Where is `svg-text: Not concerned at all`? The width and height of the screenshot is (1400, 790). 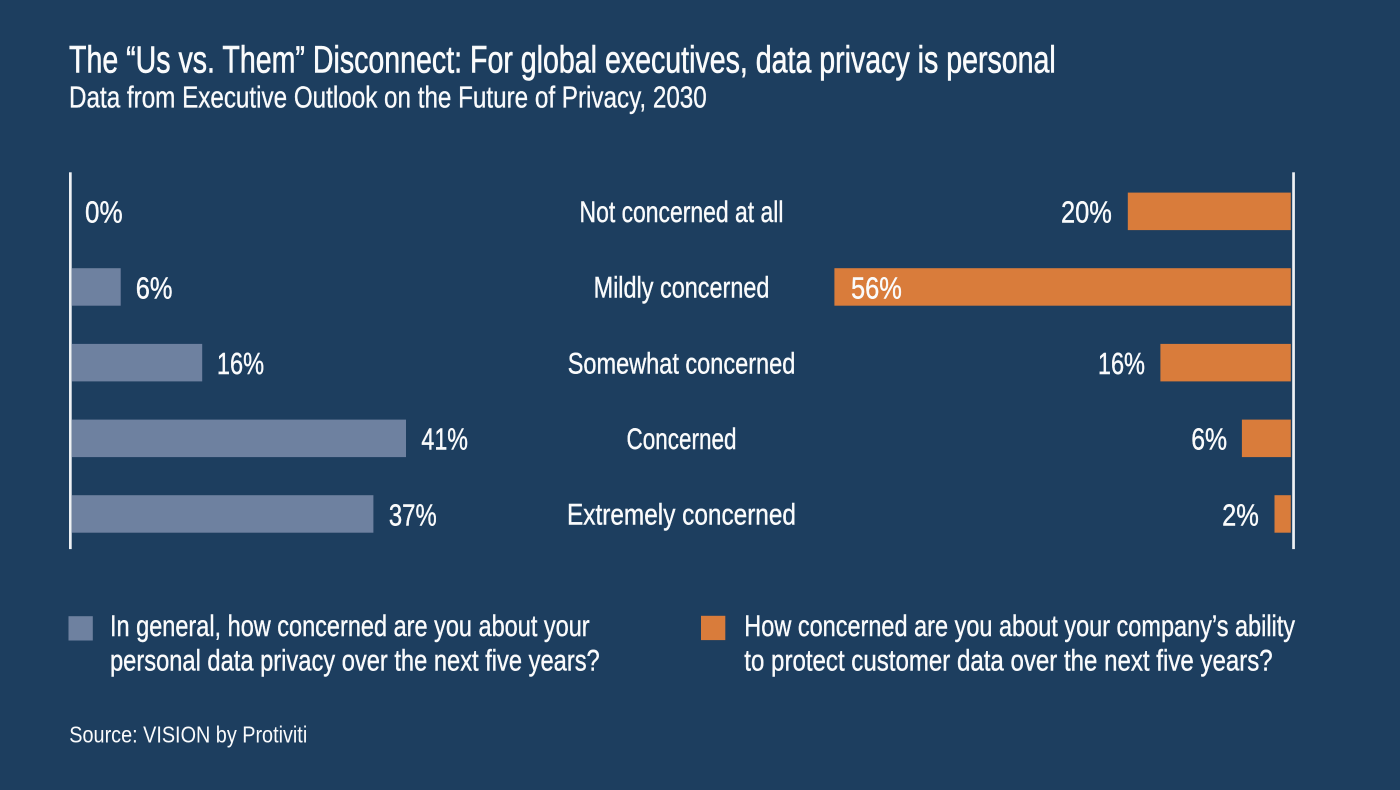 svg-text: Not concerned at all is located at coordinates (682, 212).